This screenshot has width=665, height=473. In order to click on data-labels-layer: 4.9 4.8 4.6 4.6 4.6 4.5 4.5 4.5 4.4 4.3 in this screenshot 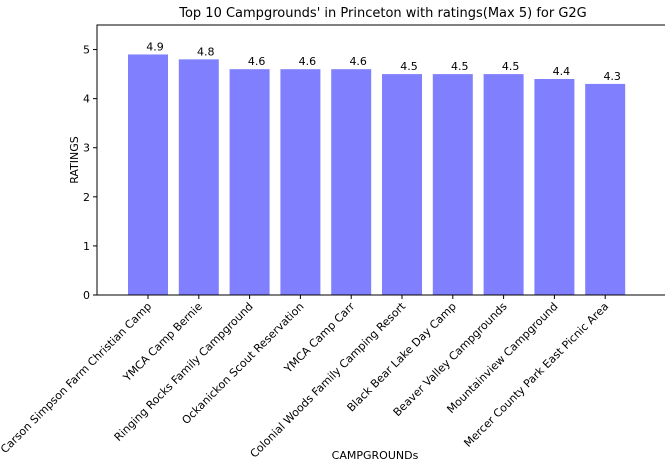, I will do `click(383, 61)`.